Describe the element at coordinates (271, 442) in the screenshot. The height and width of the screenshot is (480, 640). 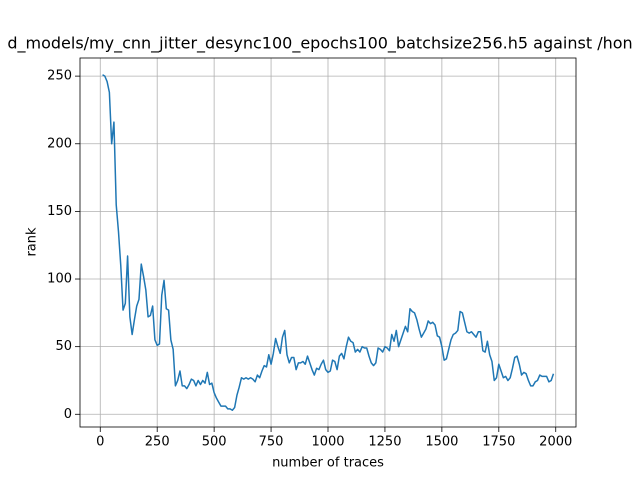
I see `x-tick-label: 750` at that location.